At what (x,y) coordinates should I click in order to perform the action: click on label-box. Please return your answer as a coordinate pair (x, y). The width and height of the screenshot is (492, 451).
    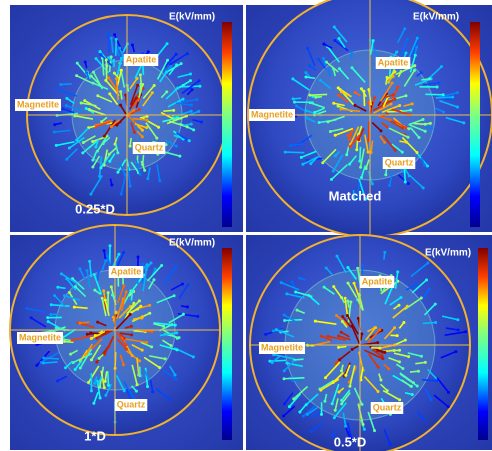
    Looking at the image, I should click on (399, 163).